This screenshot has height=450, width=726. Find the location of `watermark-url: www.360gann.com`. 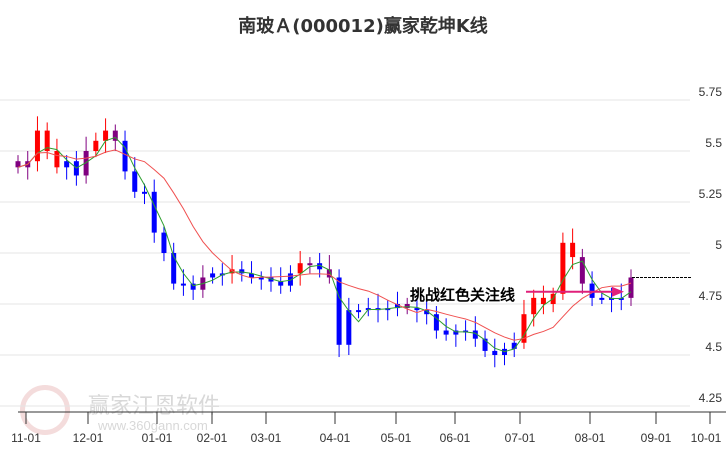

watermark-url: www.360gann.com is located at coordinates (153, 425).